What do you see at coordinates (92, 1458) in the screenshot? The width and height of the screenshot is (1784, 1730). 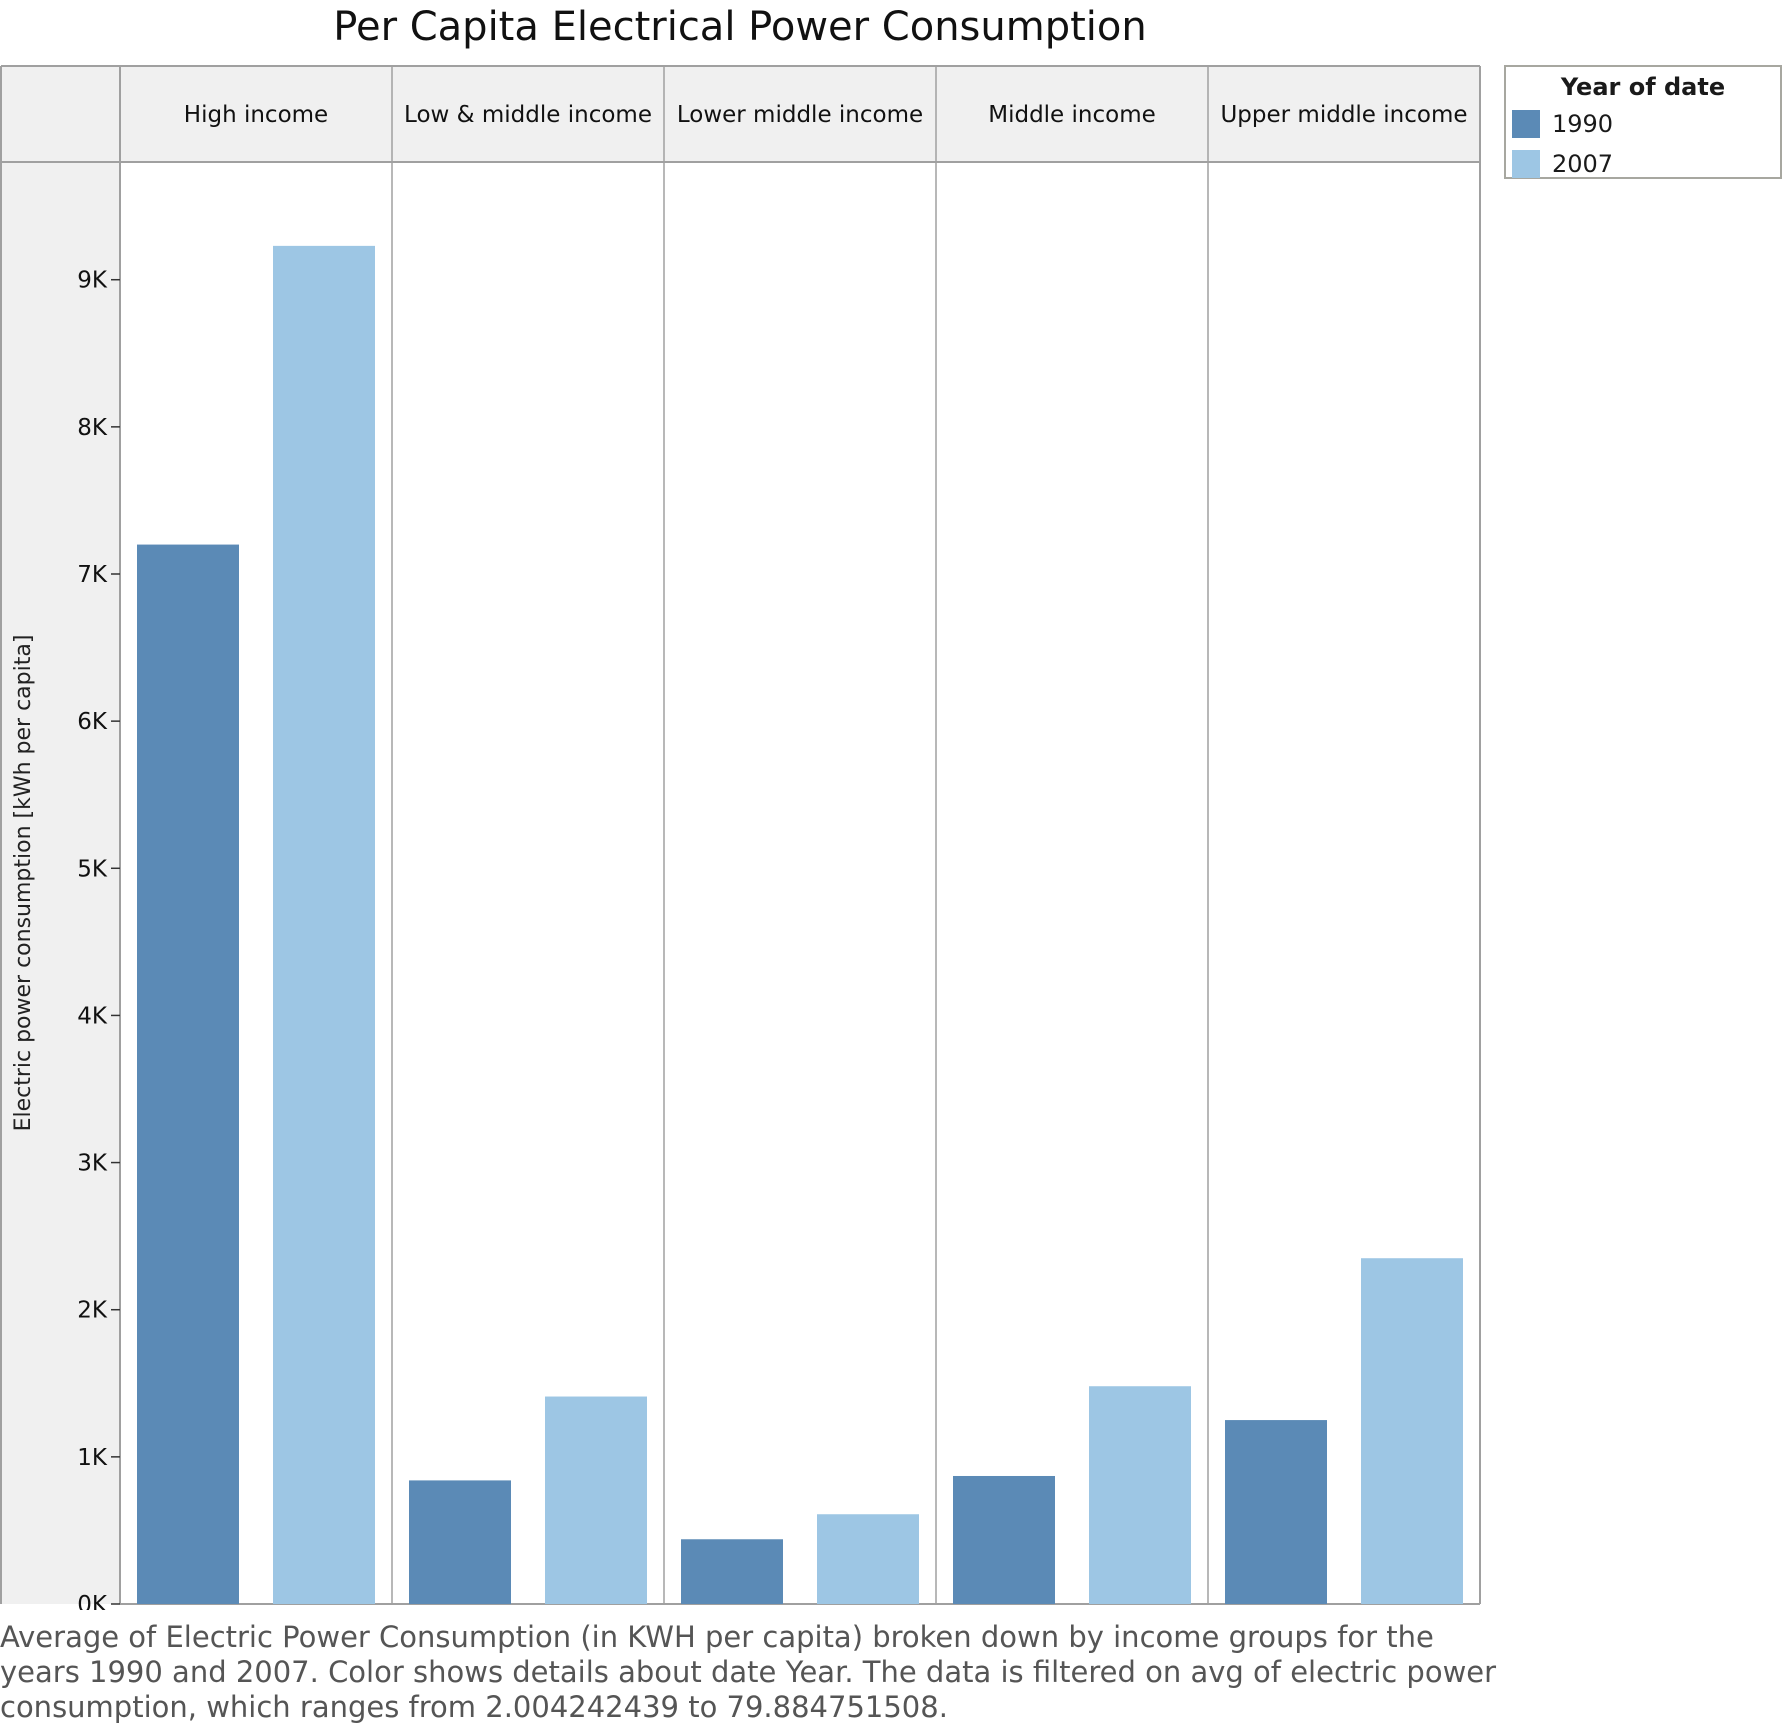 I see `y-tick-label: 1K` at bounding box center [92, 1458].